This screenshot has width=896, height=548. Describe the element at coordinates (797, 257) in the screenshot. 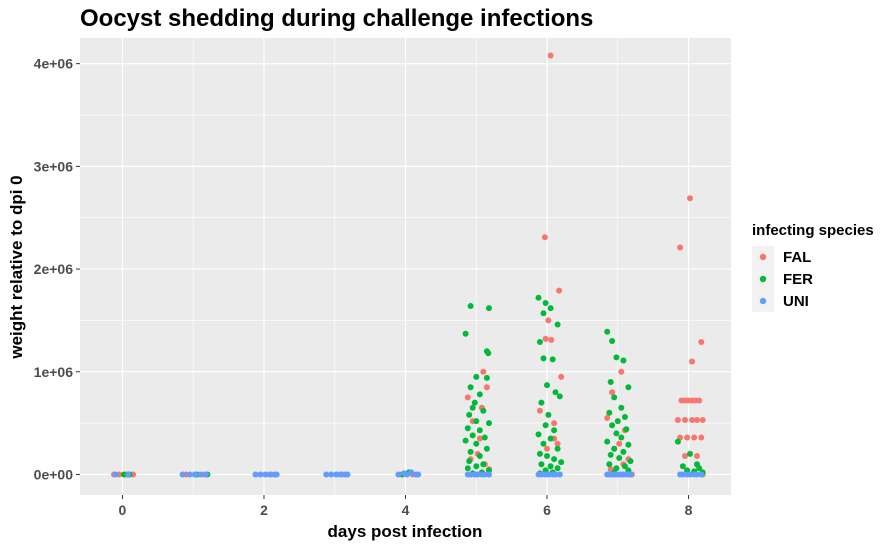

I see `legend-label-fal: FAL` at that location.